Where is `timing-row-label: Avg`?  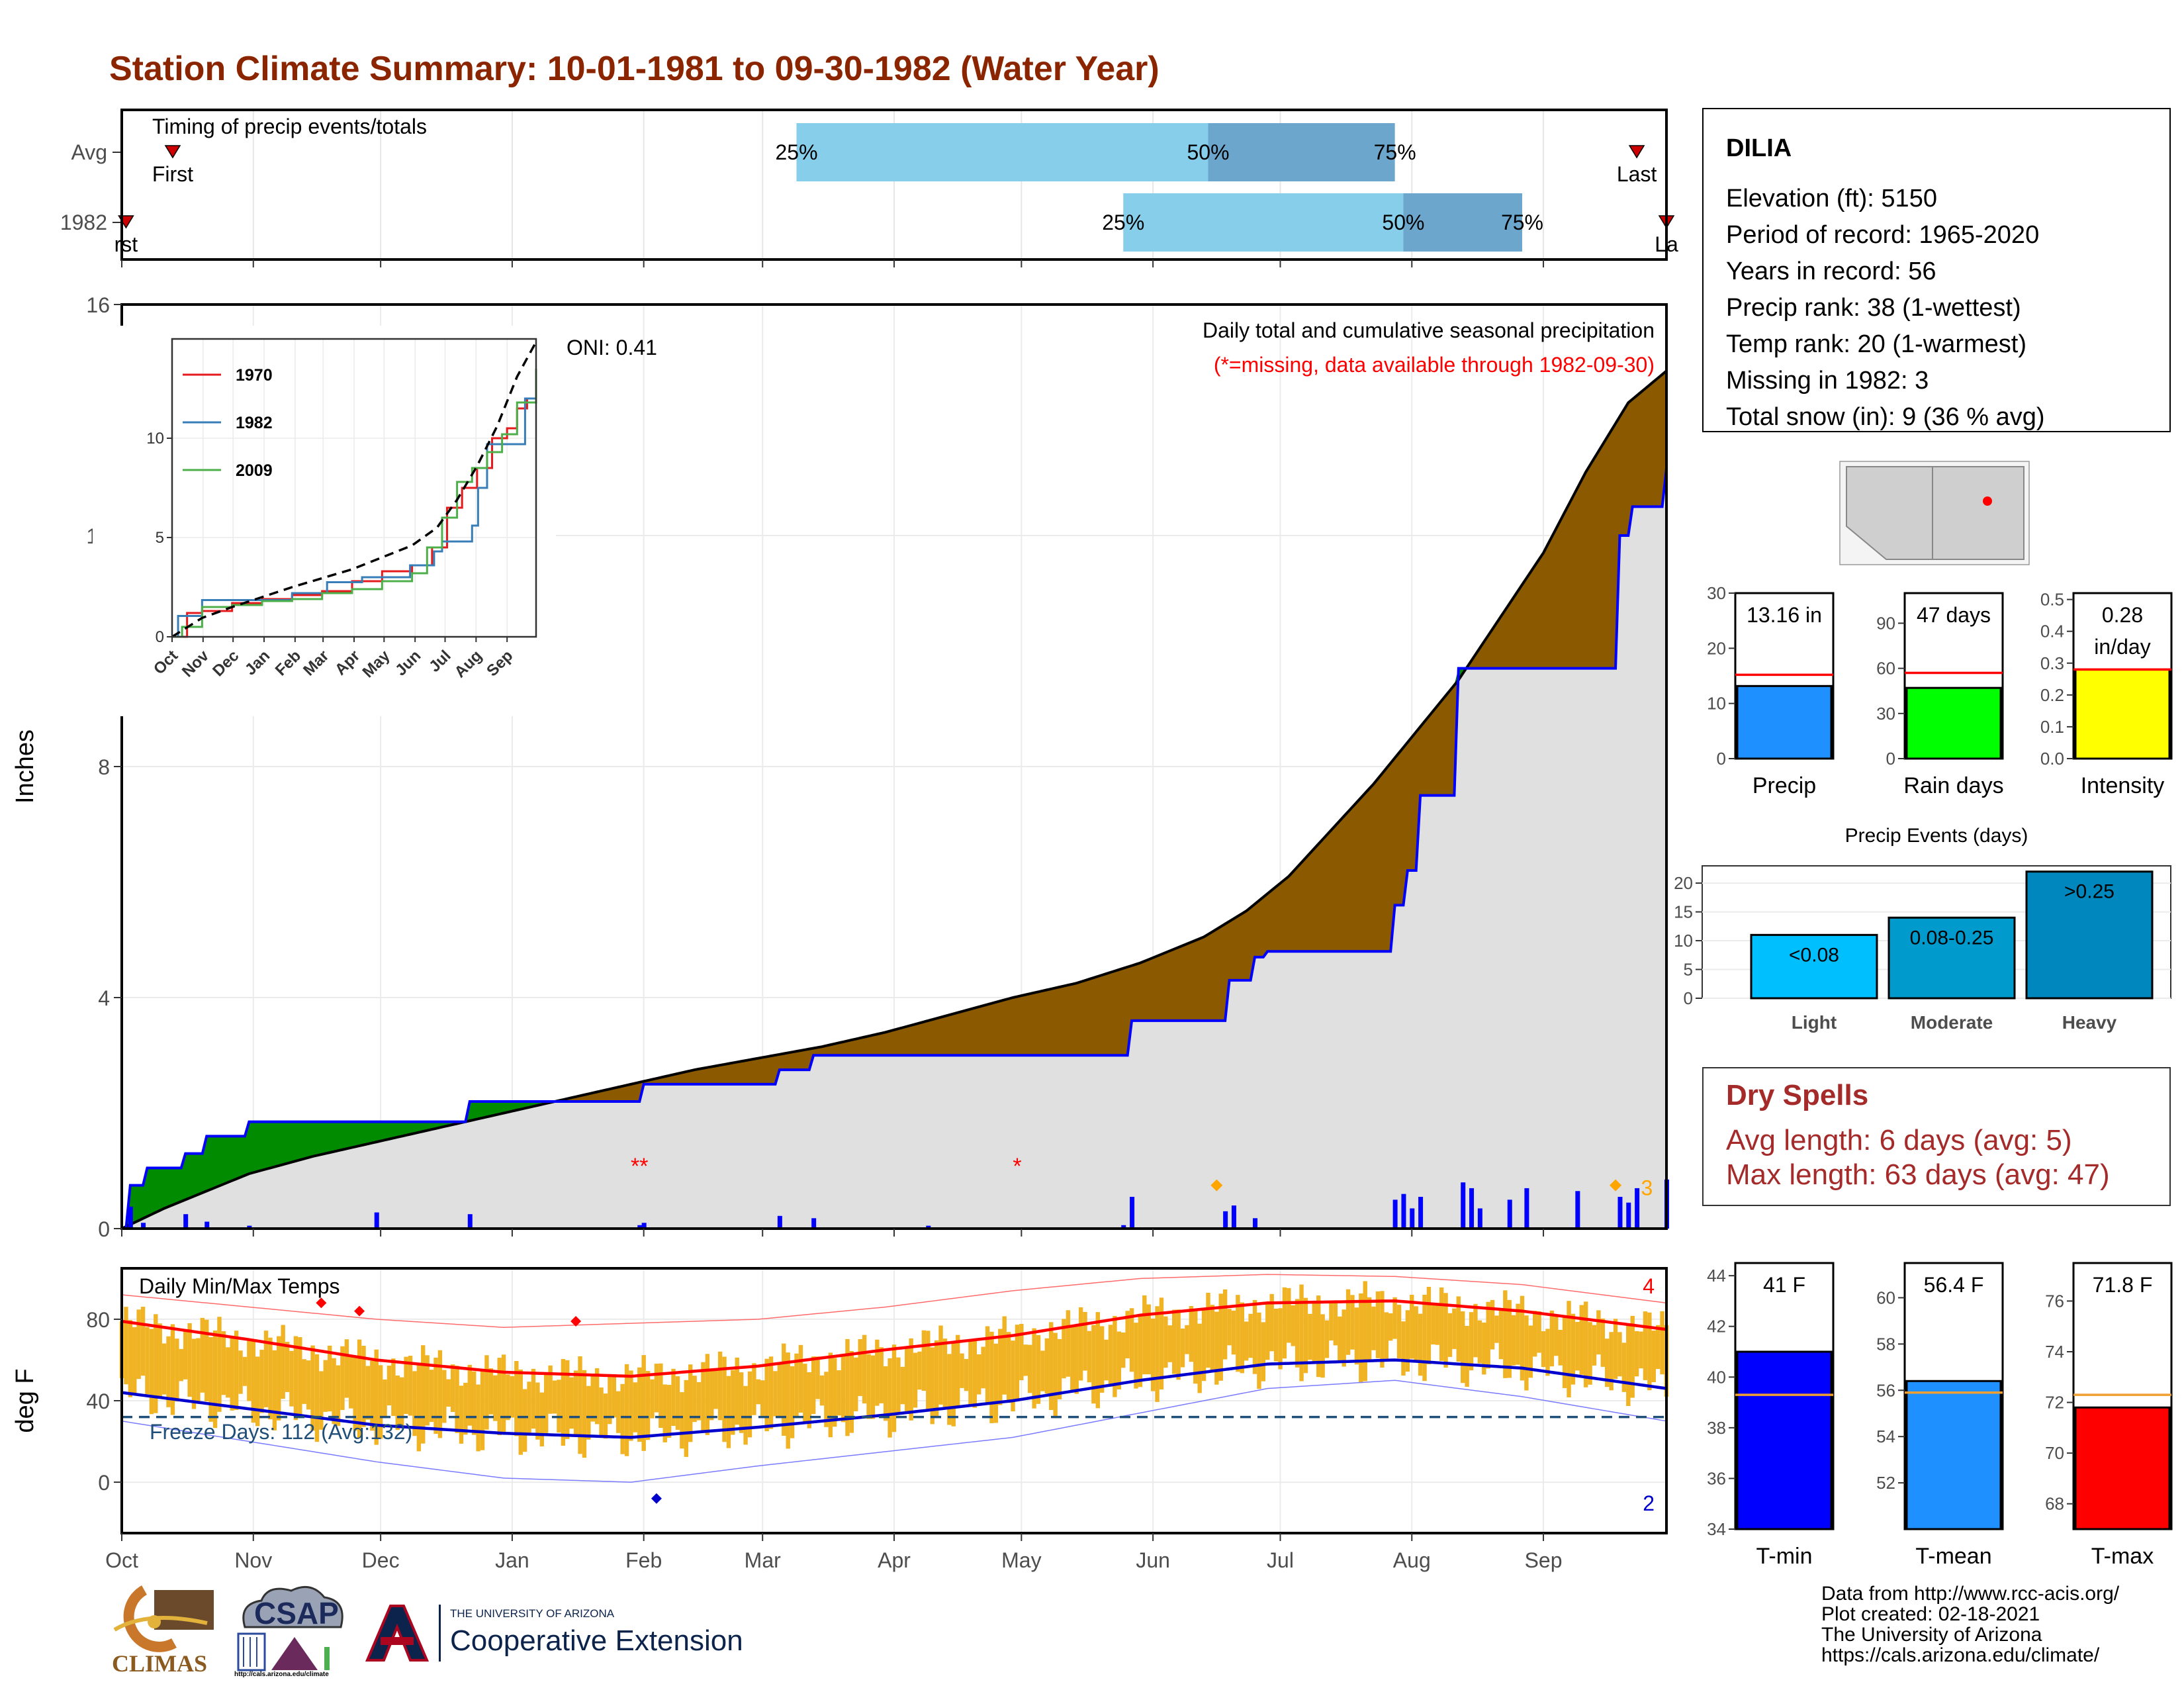
timing-row-label: Avg is located at coordinates (89, 152).